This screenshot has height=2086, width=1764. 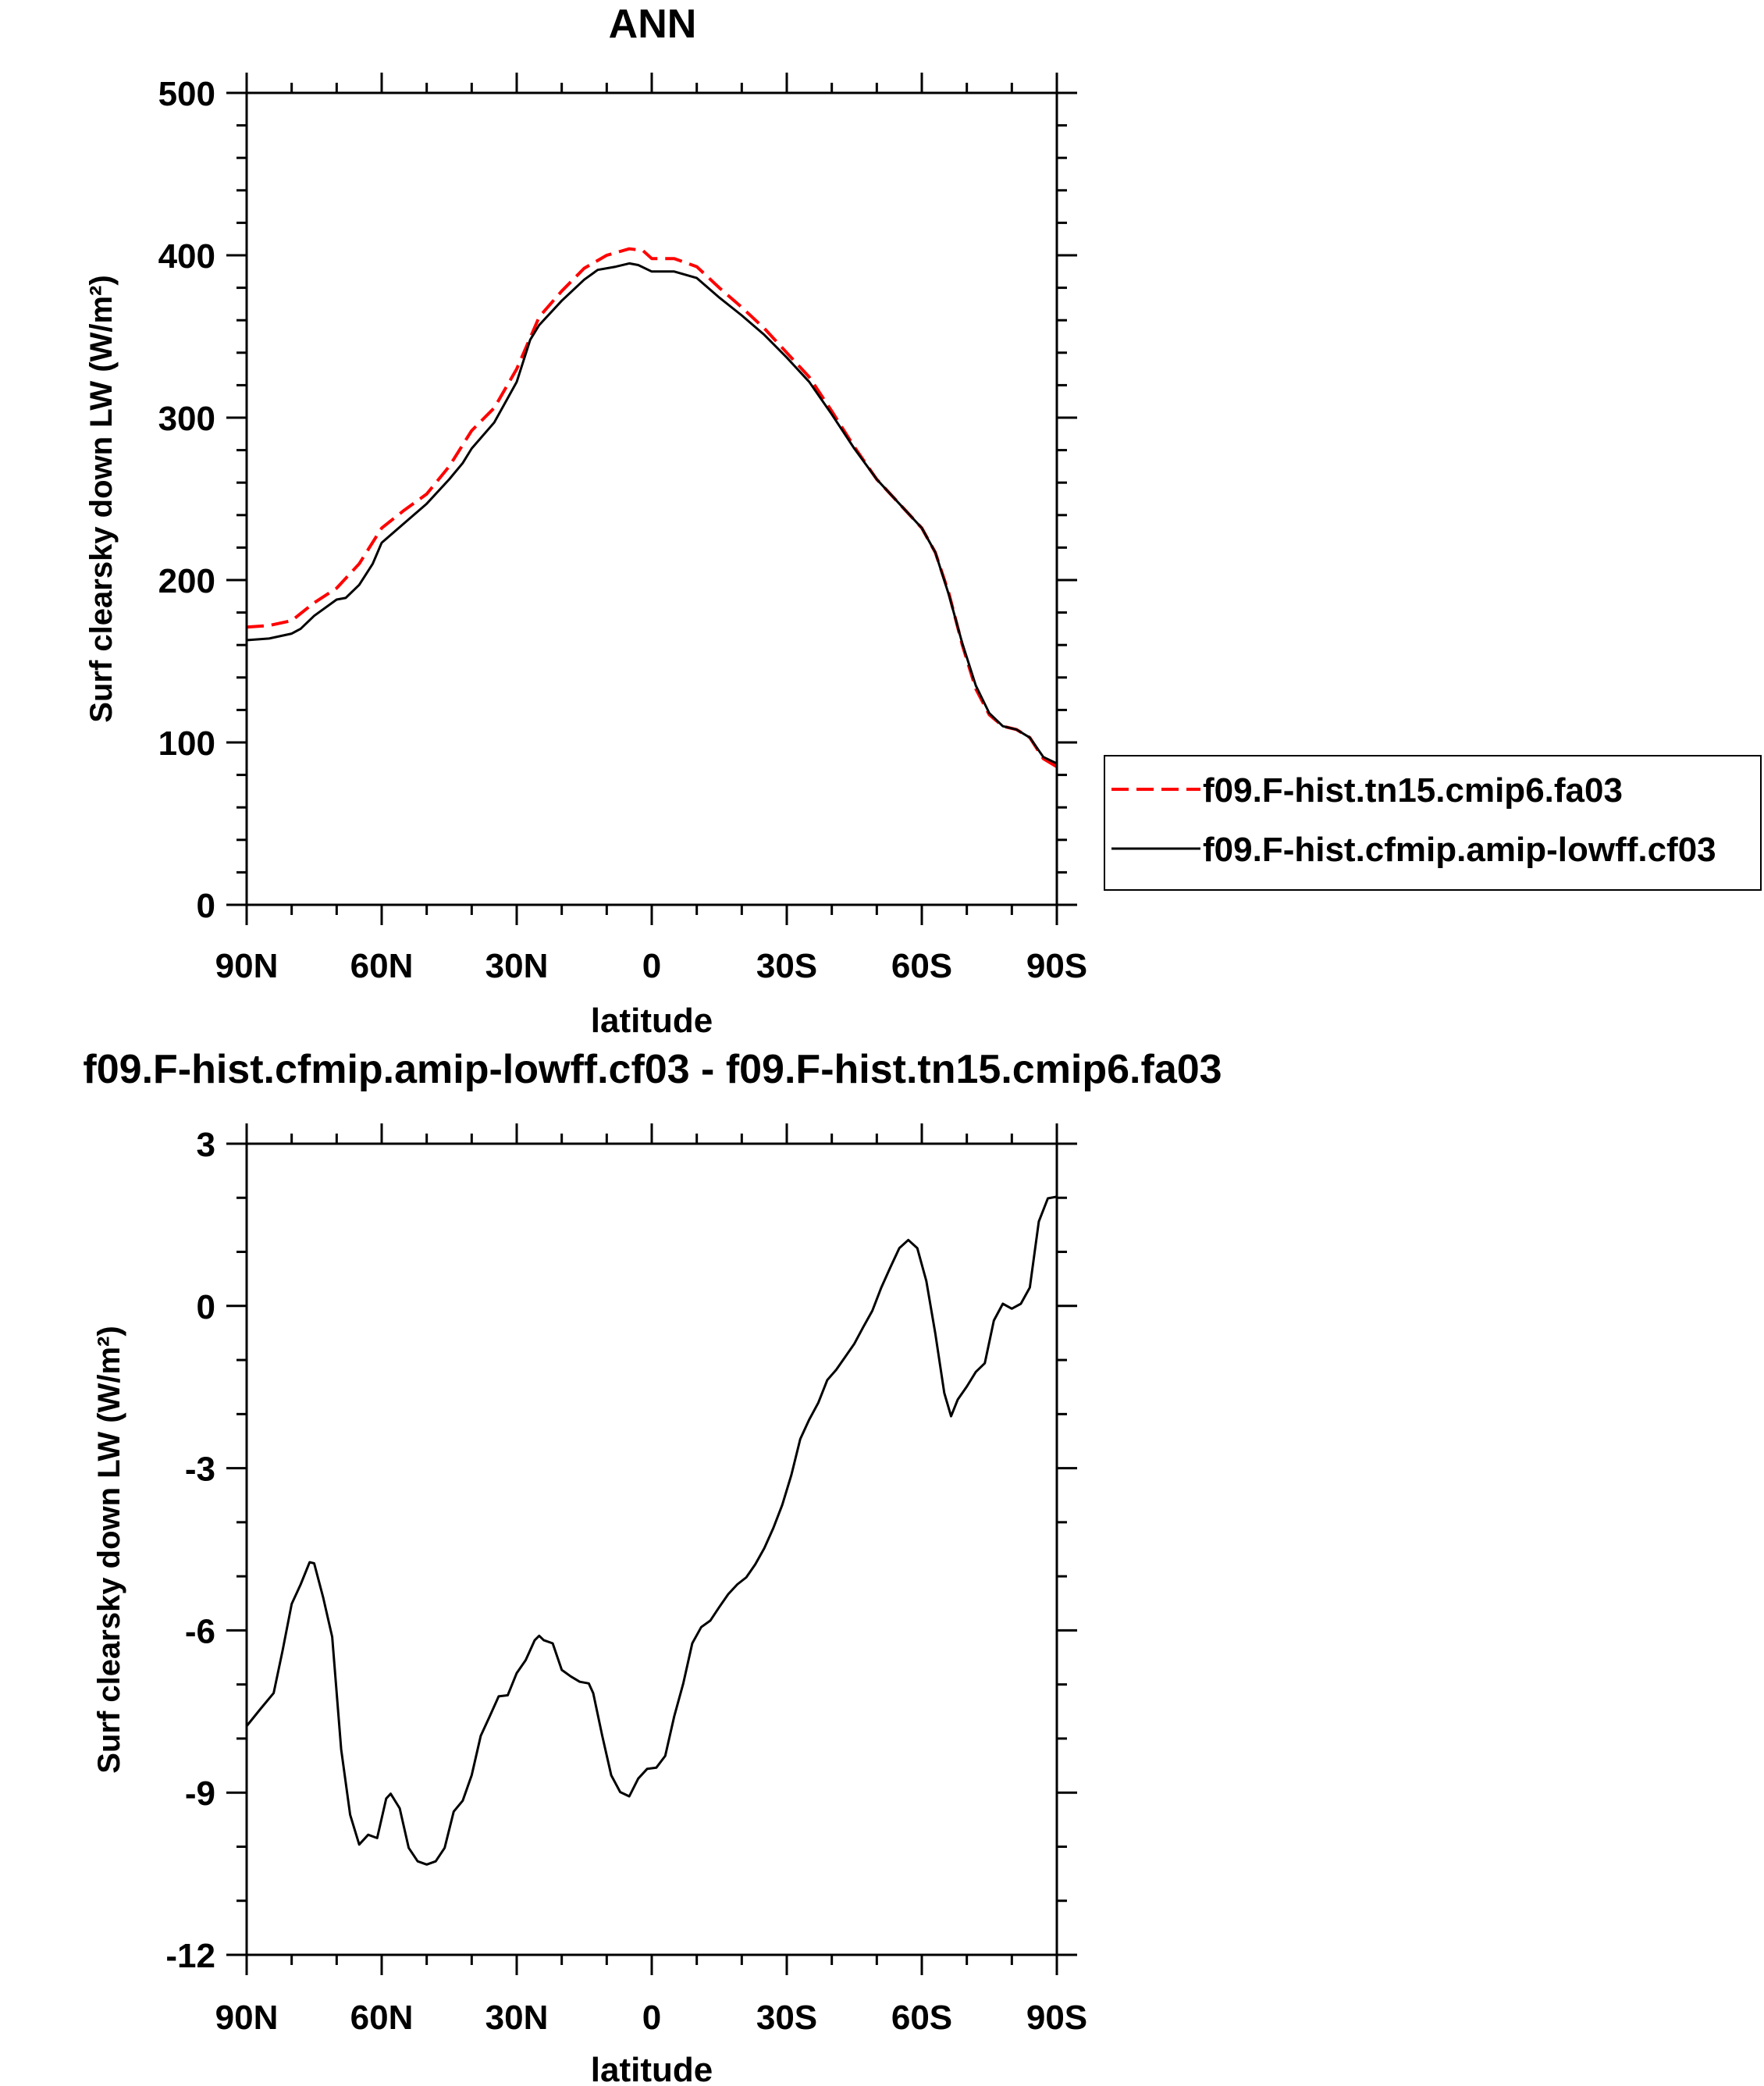 What do you see at coordinates (109, 1549) in the screenshot?
I see `bottom-y-axis-label: Surf clearsky down LW (W/m²)` at bounding box center [109, 1549].